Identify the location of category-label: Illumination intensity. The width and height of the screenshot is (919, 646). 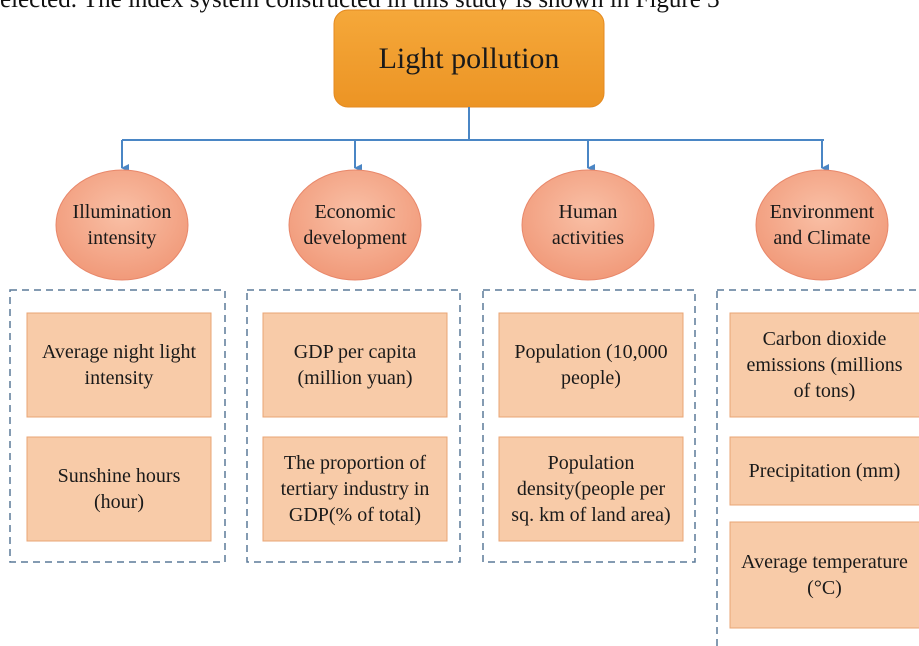
(122, 225).